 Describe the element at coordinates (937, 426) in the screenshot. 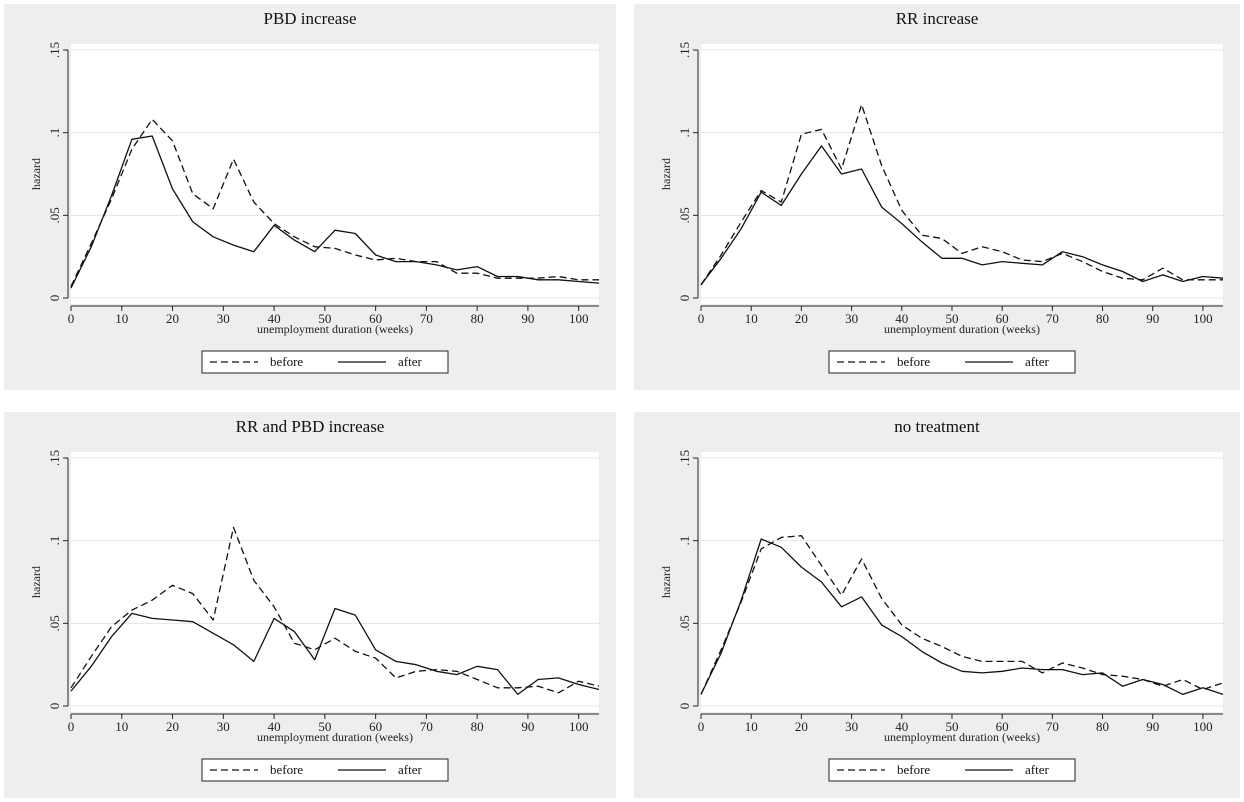

I see `chart-title: no treatment` at that location.